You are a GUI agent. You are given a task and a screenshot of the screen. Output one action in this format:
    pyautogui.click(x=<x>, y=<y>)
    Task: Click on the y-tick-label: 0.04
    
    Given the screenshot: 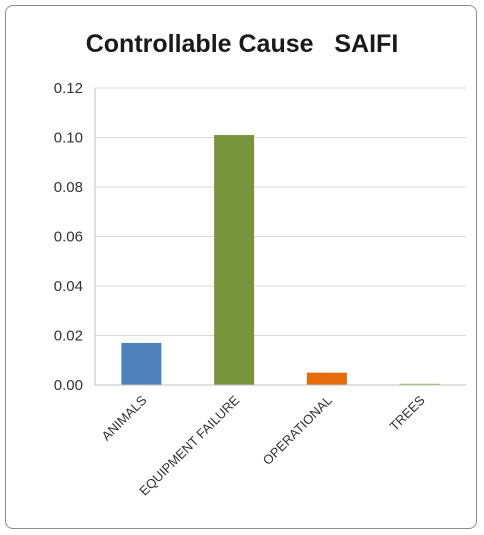 What is the action you would take?
    pyautogui.click(x=68, y=286)
    